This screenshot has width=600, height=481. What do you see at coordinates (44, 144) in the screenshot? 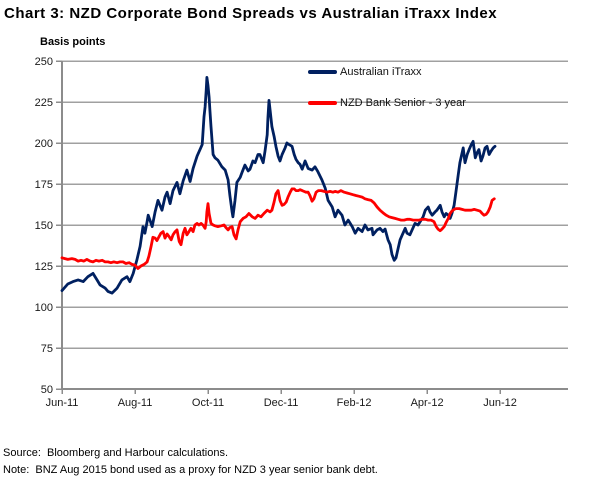
I see `y-tick-label-200: 200` at bounding box center [44, 144].